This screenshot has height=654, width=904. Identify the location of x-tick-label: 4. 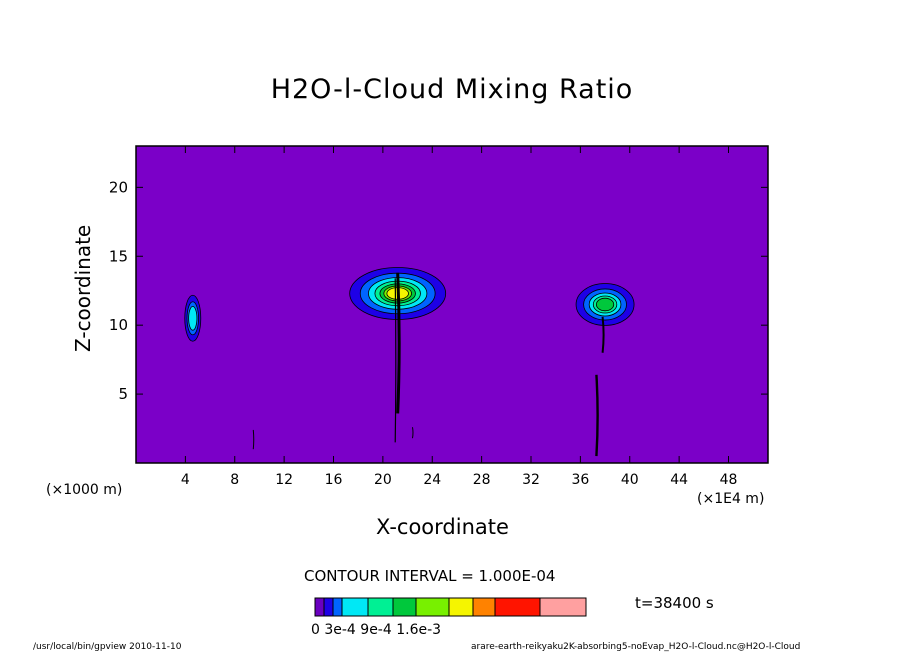
(185, 480).